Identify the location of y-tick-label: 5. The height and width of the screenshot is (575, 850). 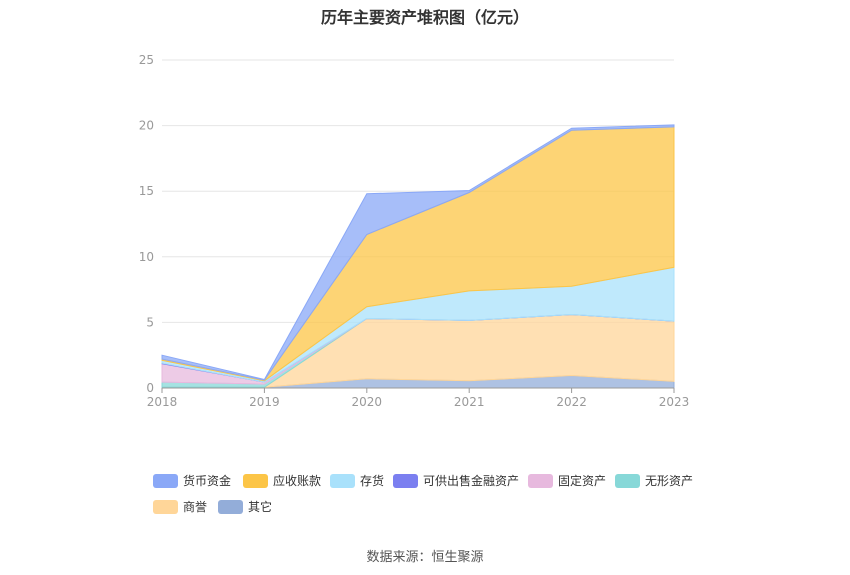
(150, 322).